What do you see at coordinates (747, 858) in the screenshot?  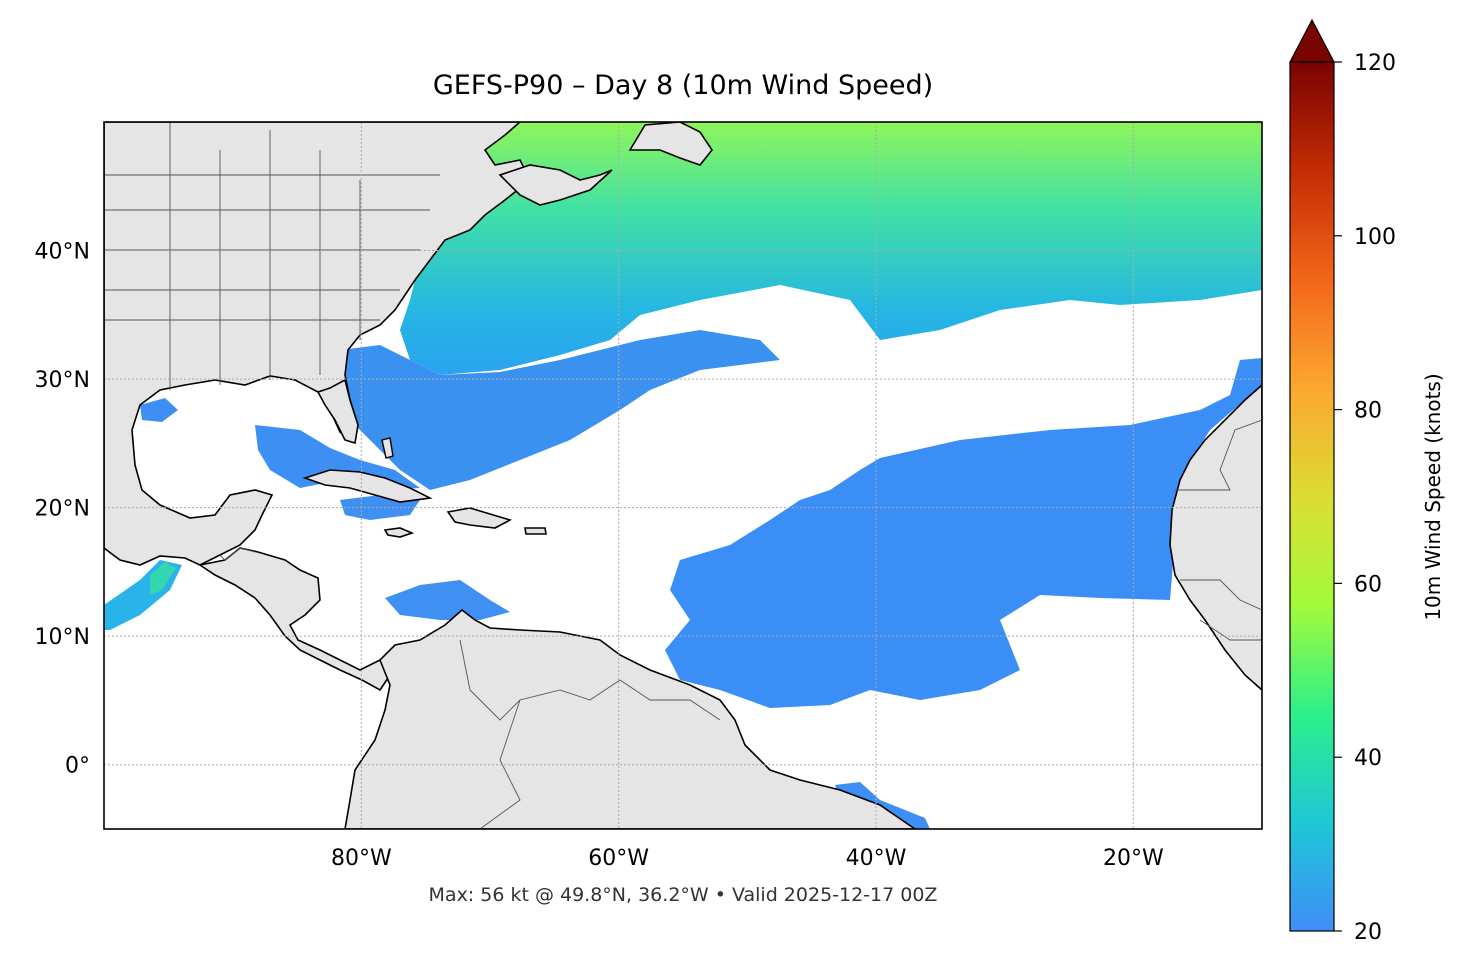 I see `longitude-tick-labels: 80°W 60°W 40°W 20°W` at bounding box center [747, 858].